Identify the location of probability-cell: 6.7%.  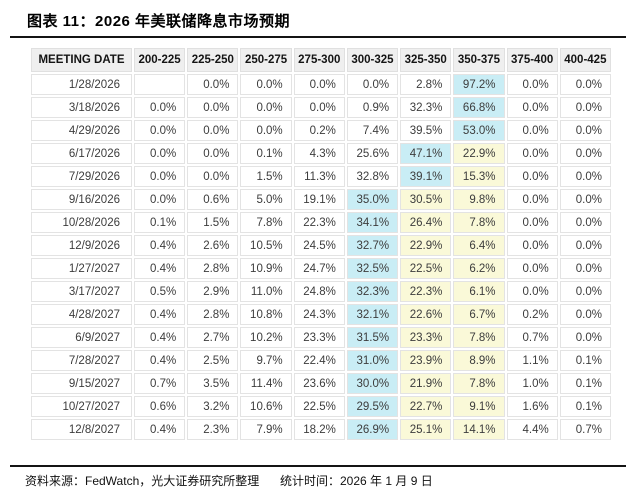
(479, 314).